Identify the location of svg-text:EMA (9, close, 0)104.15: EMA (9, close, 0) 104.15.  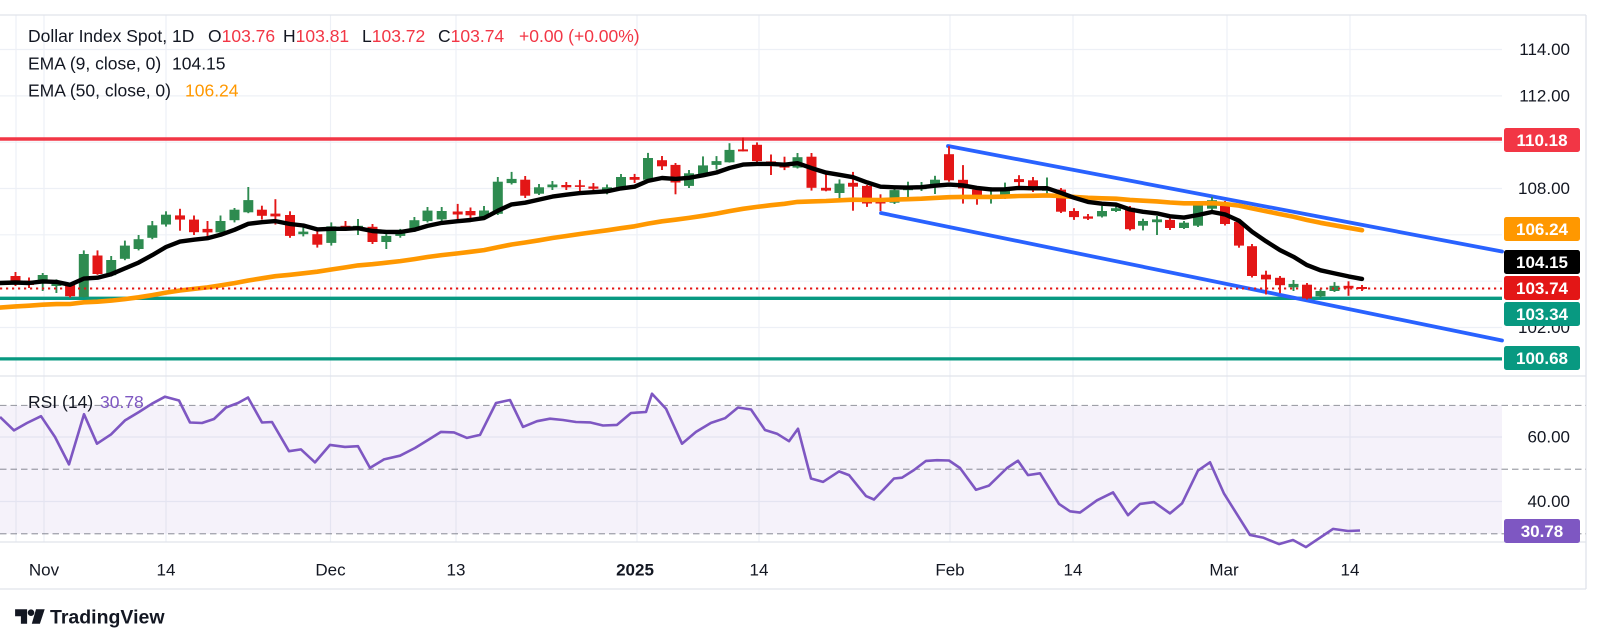
(127, 64).